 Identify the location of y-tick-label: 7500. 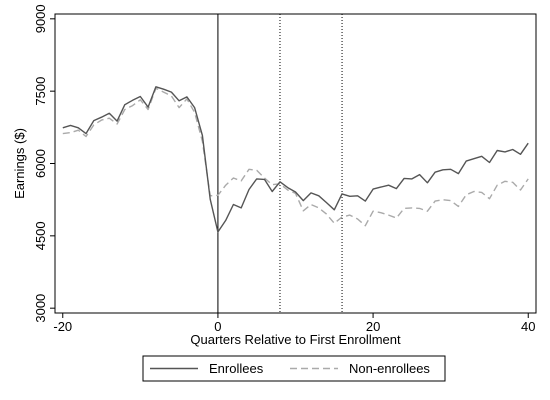
(40, 91).